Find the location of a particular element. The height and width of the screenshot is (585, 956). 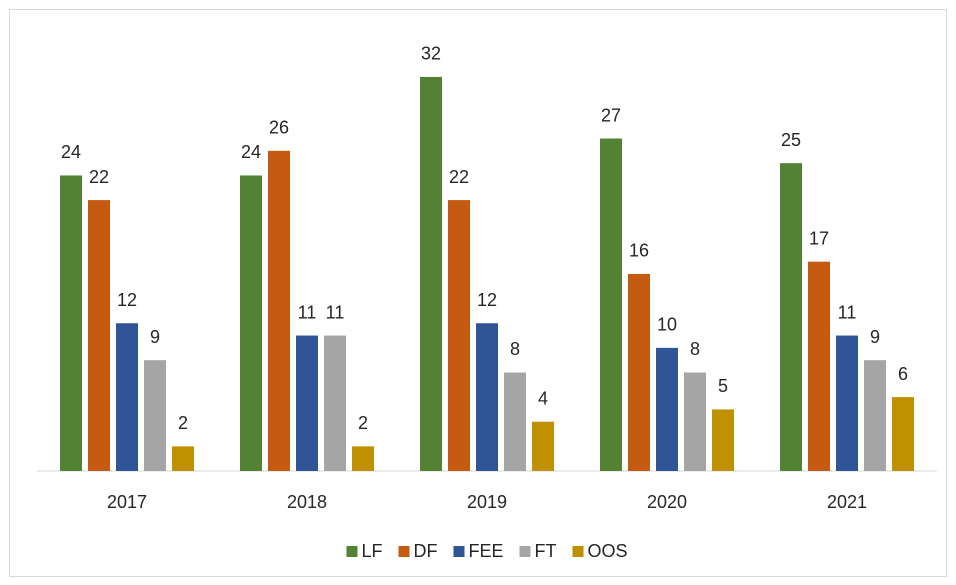

legend-label: LF is located at coordinates (371, 551).